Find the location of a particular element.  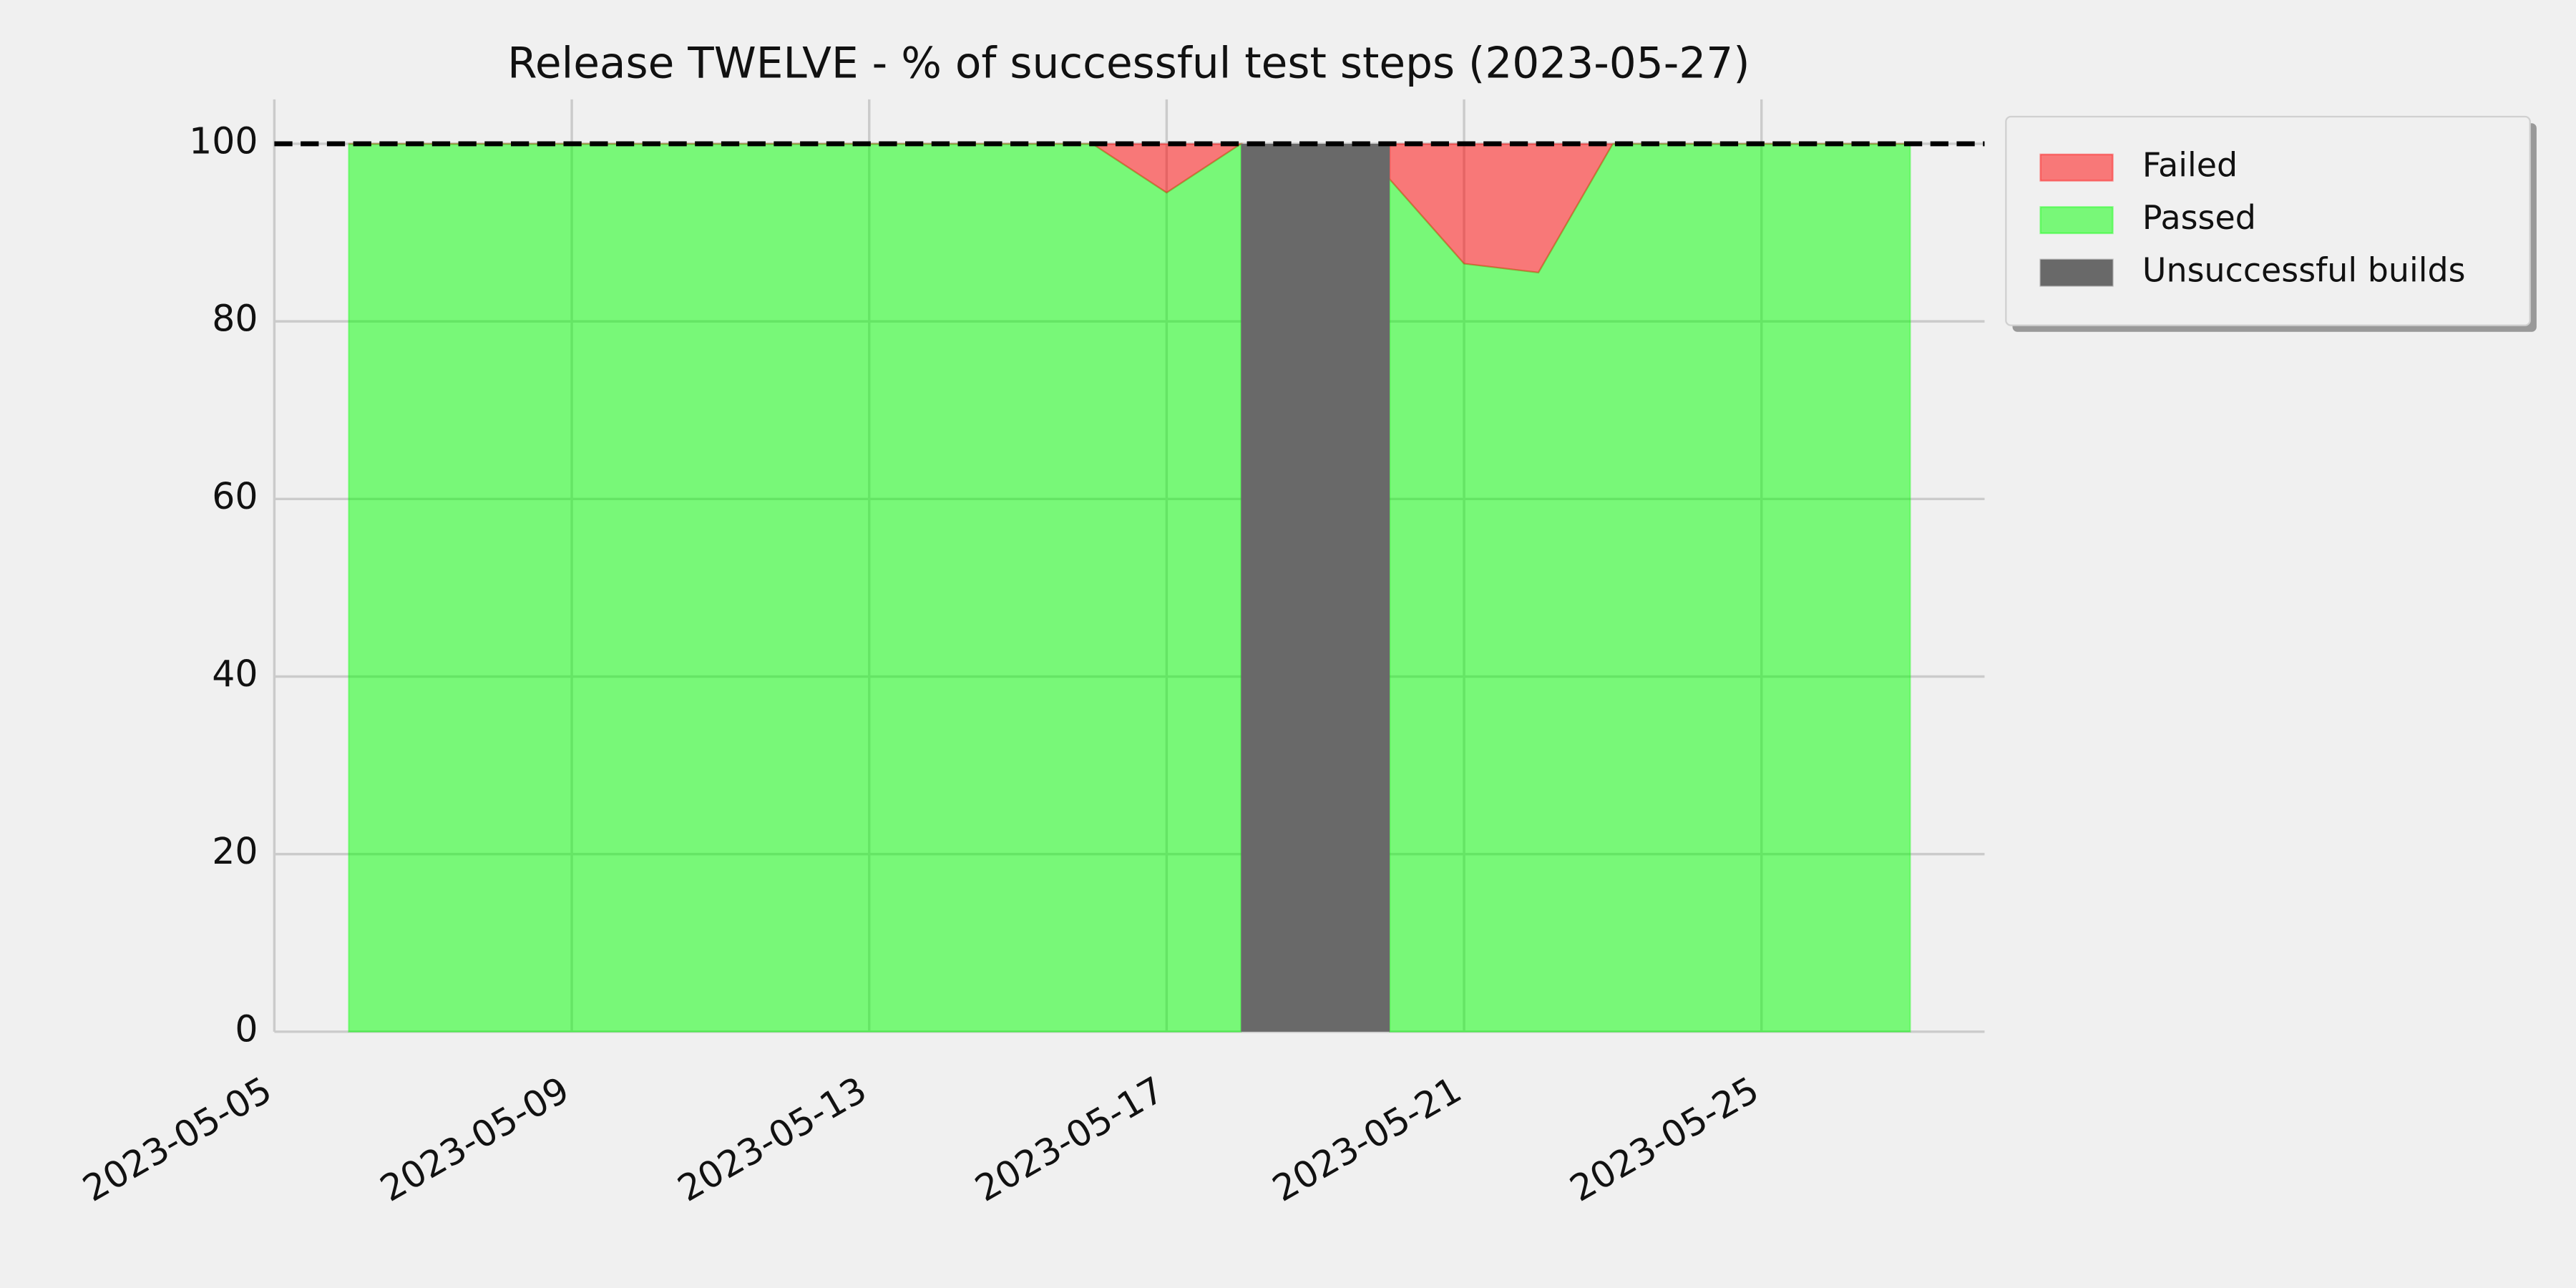

y-tick-label: 20 is located at coordinates (235, 851).